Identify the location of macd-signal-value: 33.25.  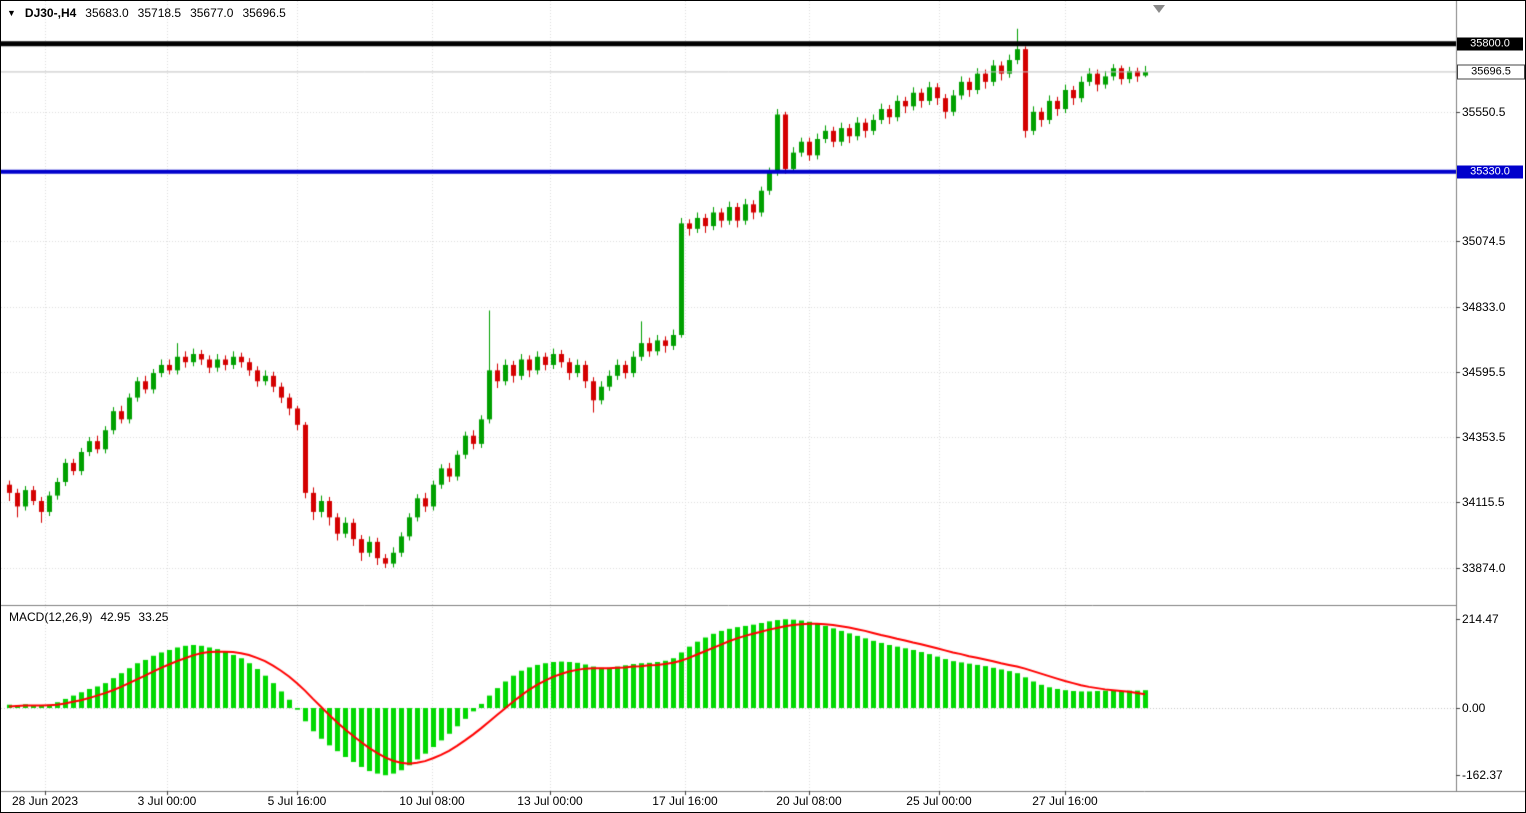
(153, 617).